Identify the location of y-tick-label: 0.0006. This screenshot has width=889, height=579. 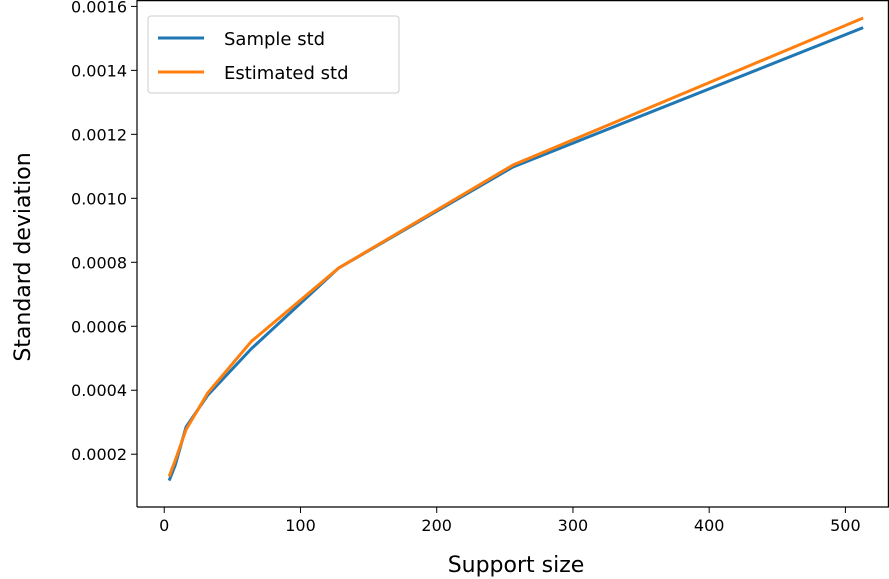
(99, 326).